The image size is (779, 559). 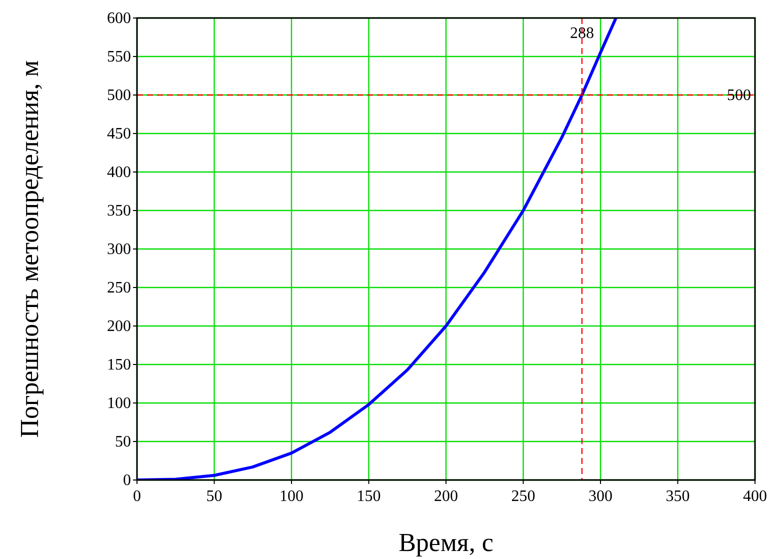 What do you see at coordinates (446, 496) in the screenshot?
I see `x-tick-label: 200` at bounding box center [446, 496].